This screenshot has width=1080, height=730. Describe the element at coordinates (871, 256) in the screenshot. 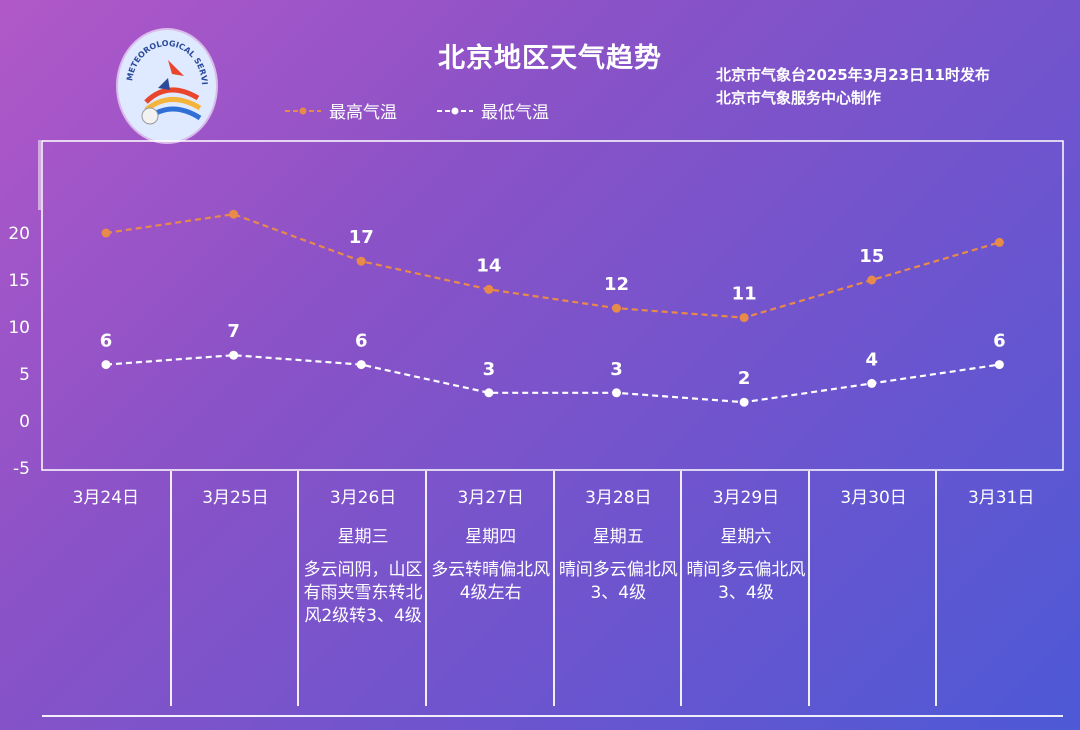

I see `high-temp-label: 15` at that location.